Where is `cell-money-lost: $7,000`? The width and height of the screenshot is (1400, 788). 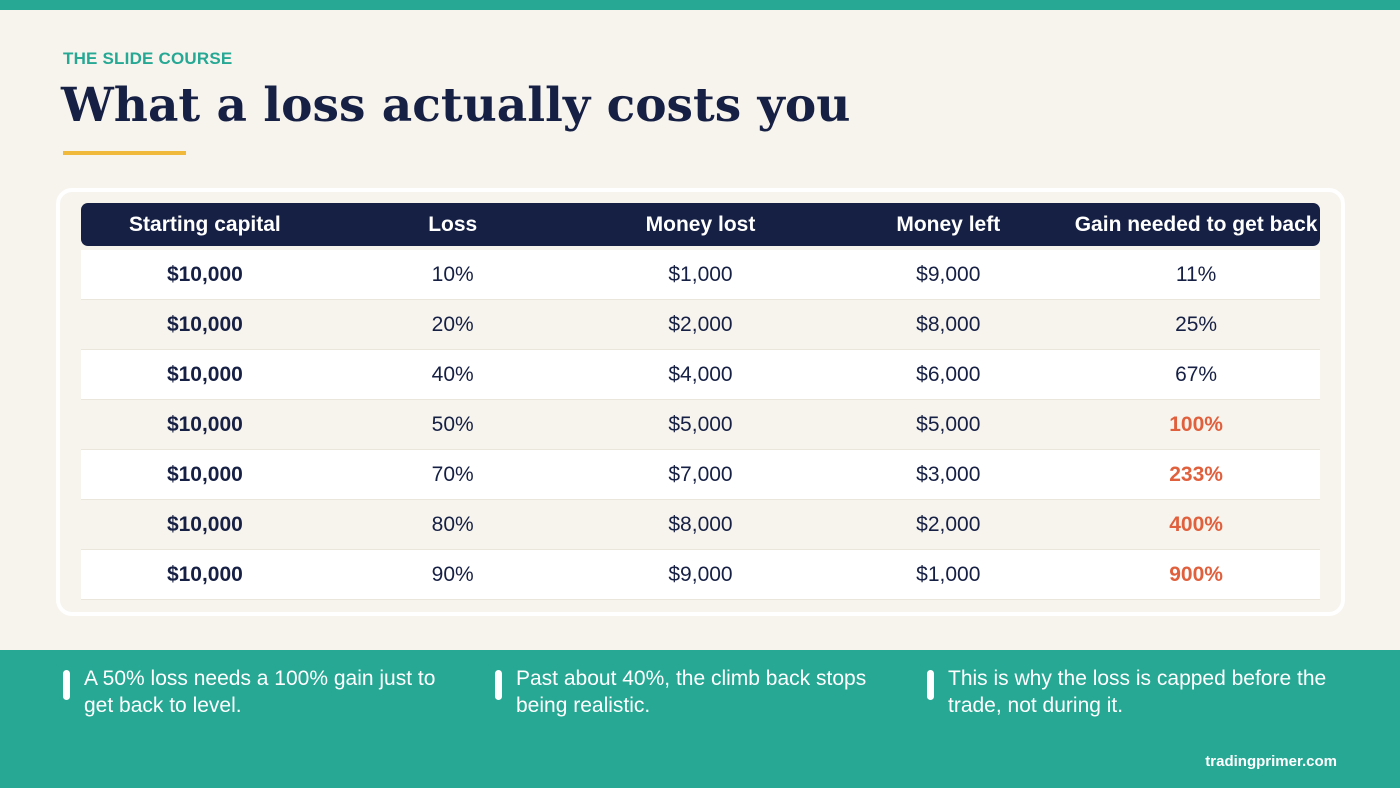
cell-money-lost: $7,000 is located at coordinates (700, 474).